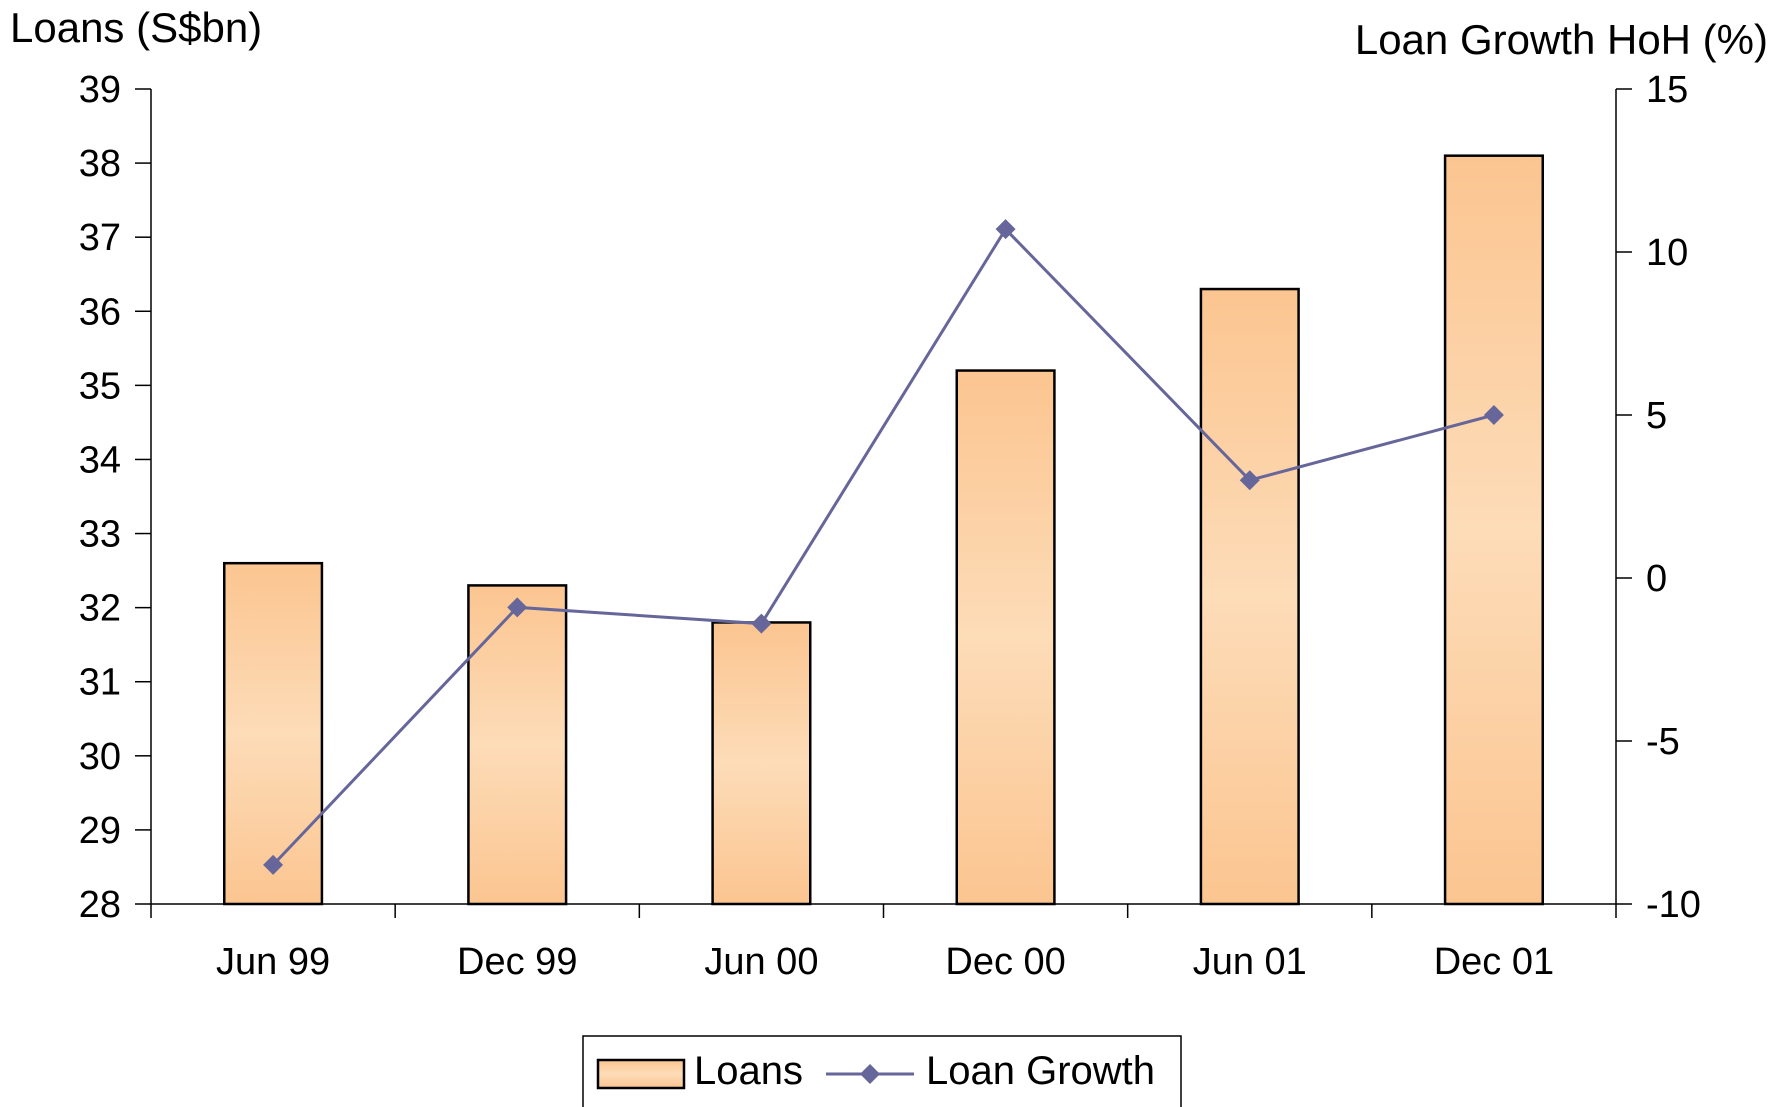 The image size is (1779, 1107). I want to click on right-tick-label: 0, so click(1656, 579).